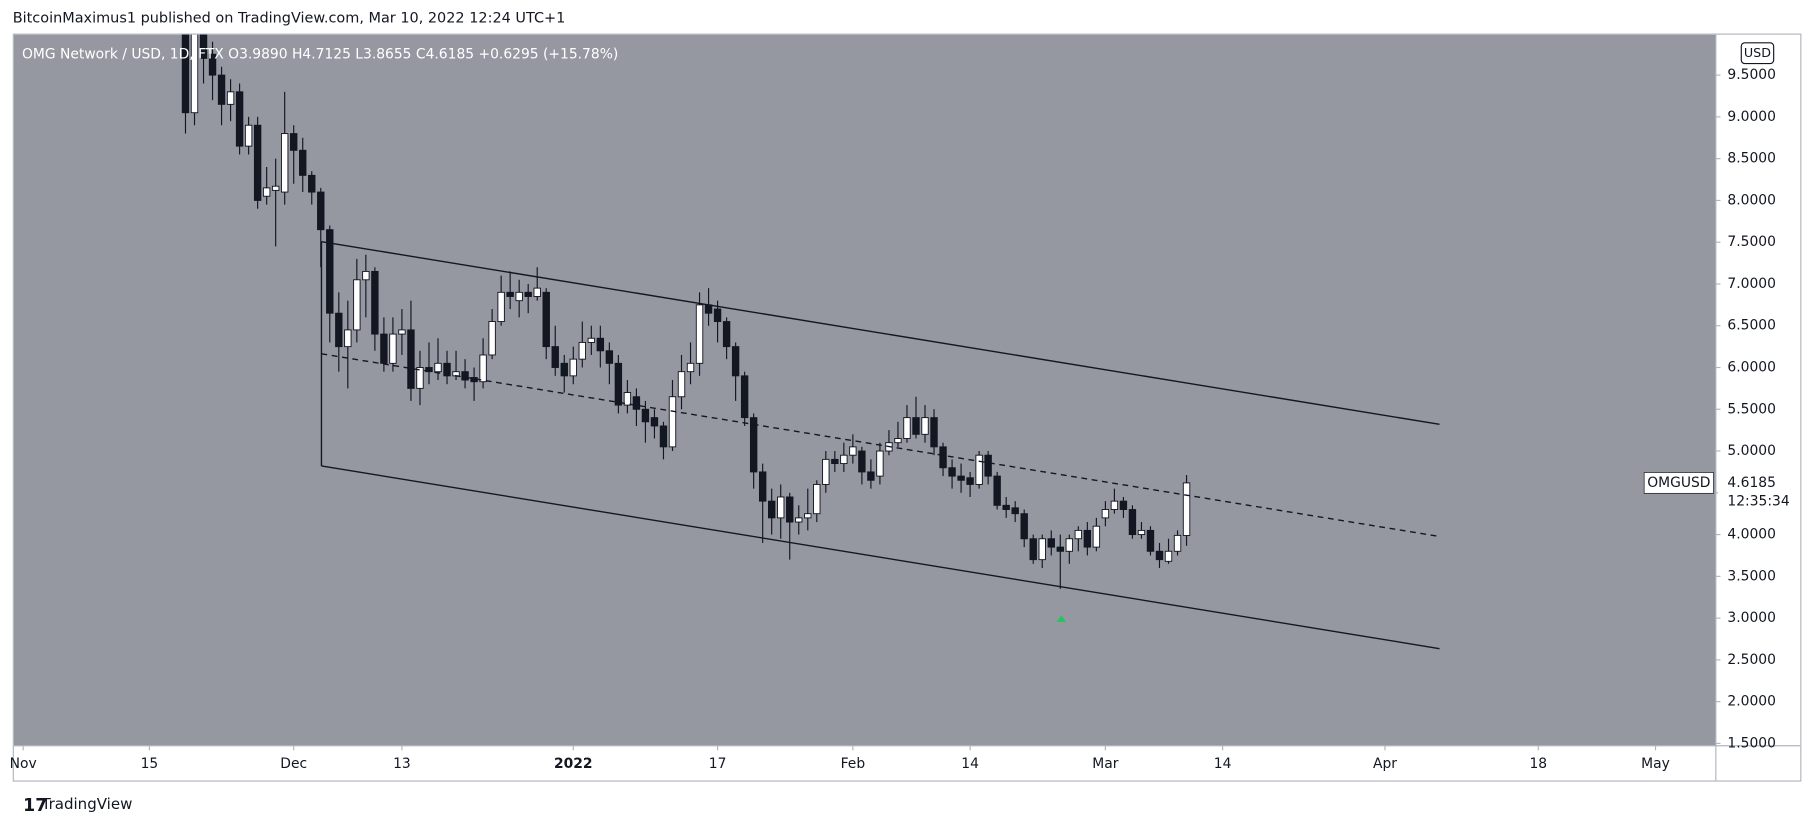 The height and width of the screenshot is (826, 1813). I want to click on last-price: 4.6185, so click(1751, 483).